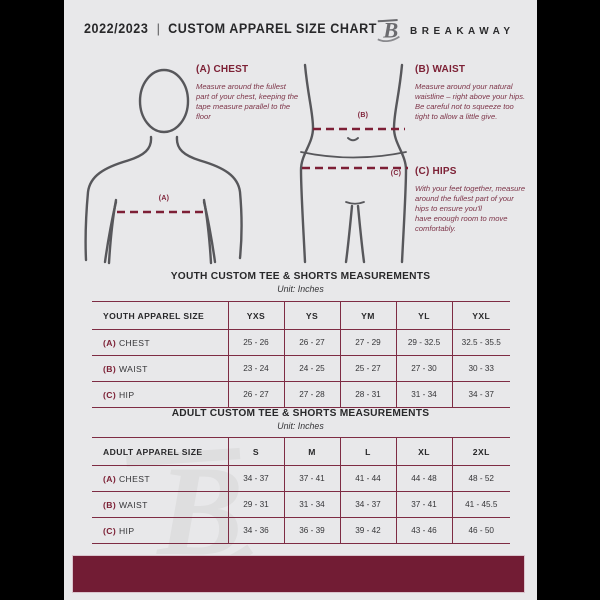 This screenshot has height=600, width=600. I want to click on chest-heading: (A) CHEST, so click(222, 69).